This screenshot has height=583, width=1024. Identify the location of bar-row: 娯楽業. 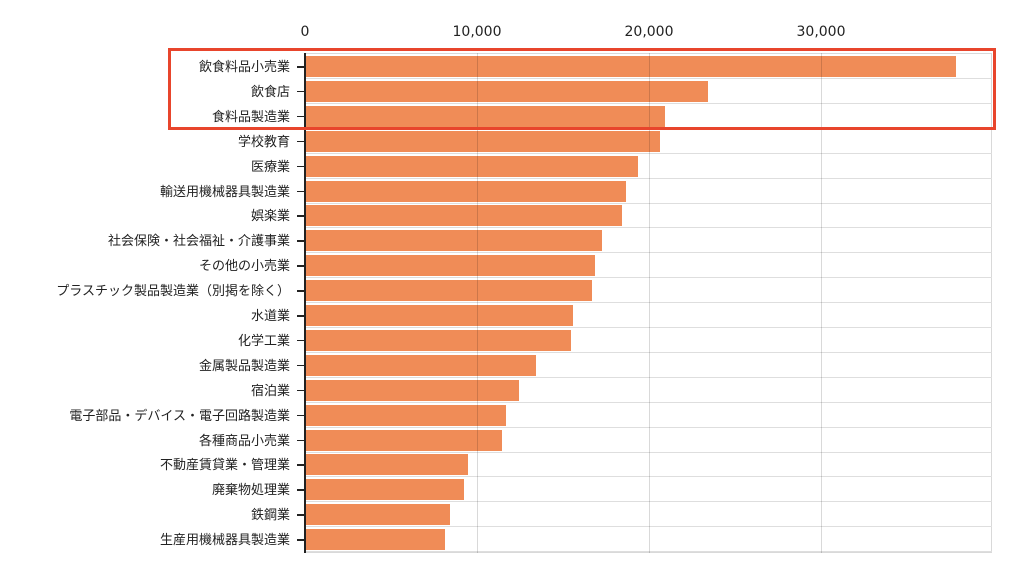
(512, 216).